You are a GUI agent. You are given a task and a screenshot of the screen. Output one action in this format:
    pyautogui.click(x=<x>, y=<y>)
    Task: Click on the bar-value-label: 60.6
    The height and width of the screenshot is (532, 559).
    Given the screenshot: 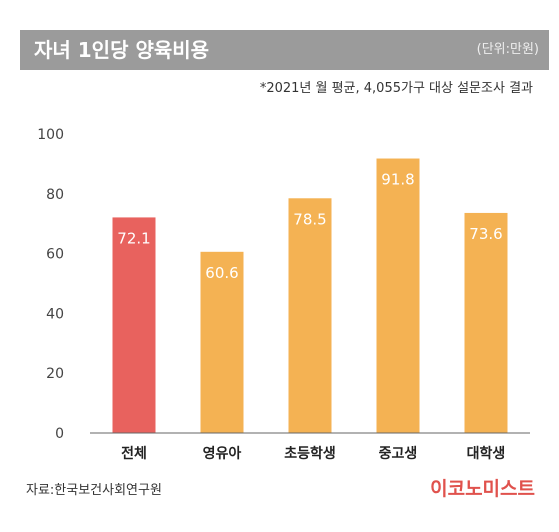 What is the action you would take?
    pyautogui.click(x=221, y=273)
    